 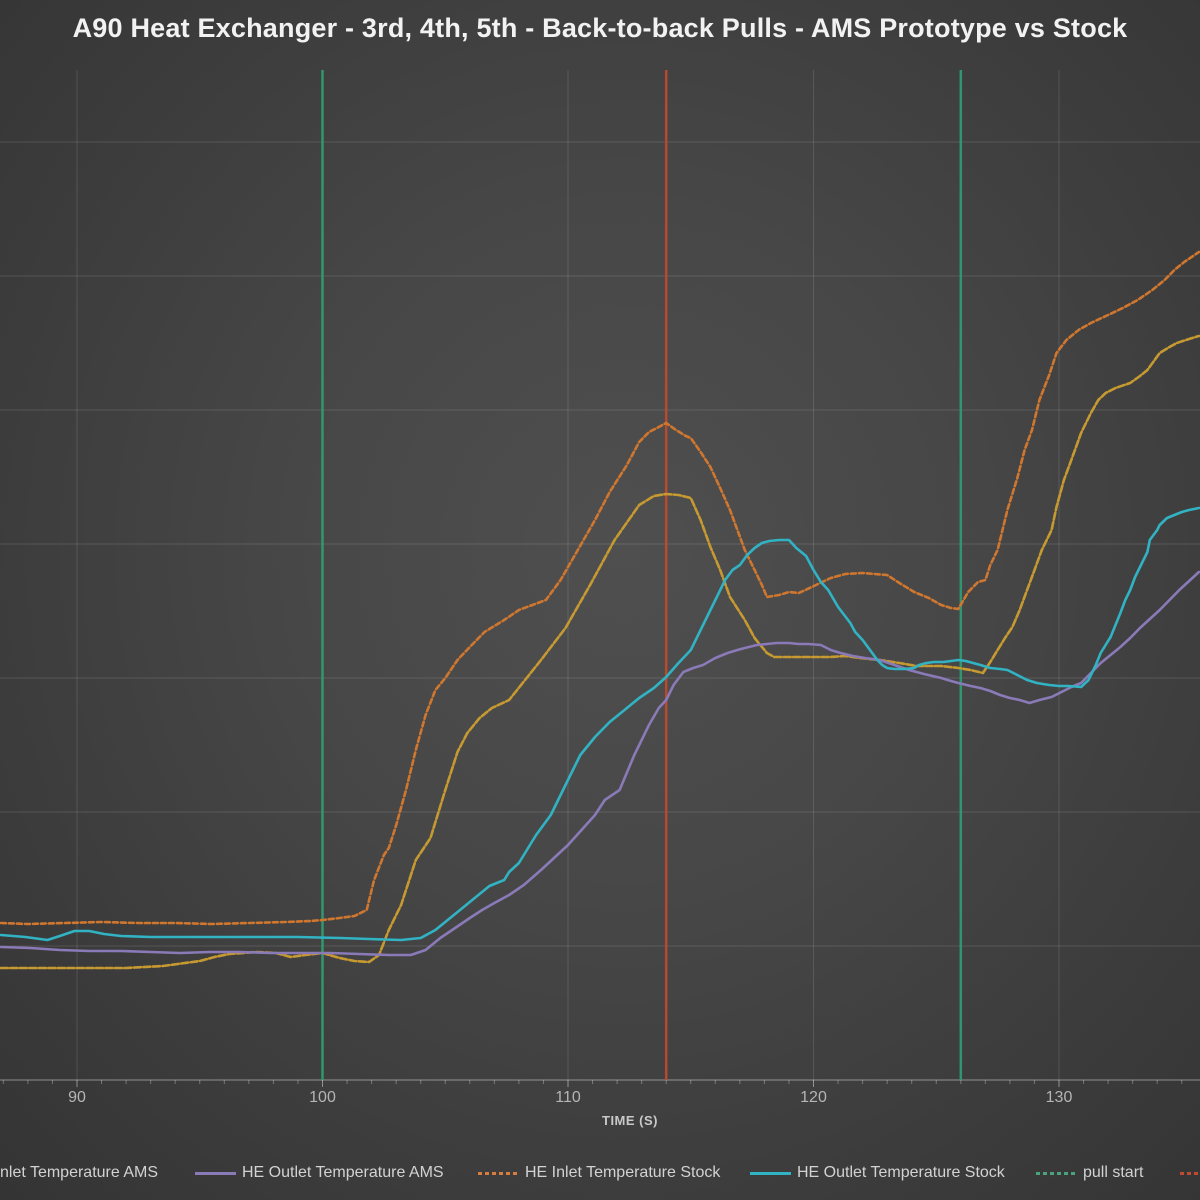 What do you see at coordinates (1089, 1173) in the screenshot?
I see `legend-item-pull-start: pull start` at bounding box center [1089, 1173].